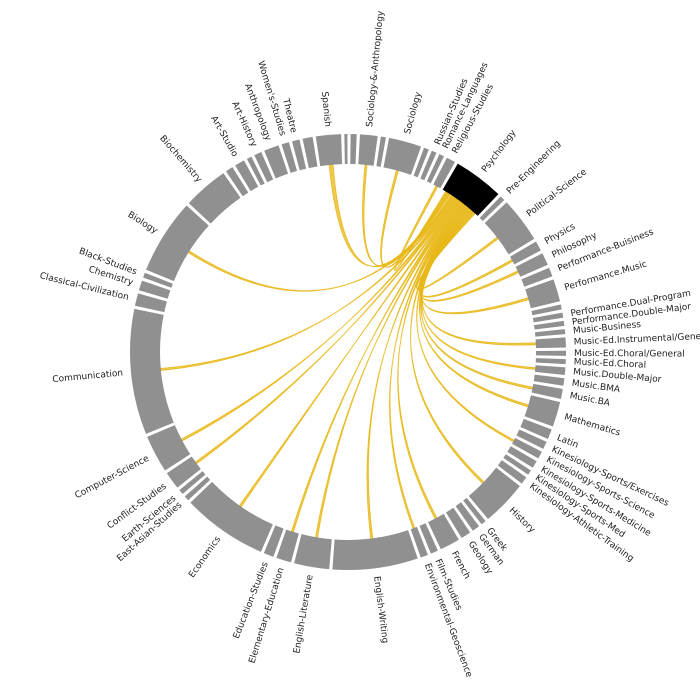  Describe the element at coordinates (548, 317) in the screenshot. I see `segment-performance-dual-program` at that location.